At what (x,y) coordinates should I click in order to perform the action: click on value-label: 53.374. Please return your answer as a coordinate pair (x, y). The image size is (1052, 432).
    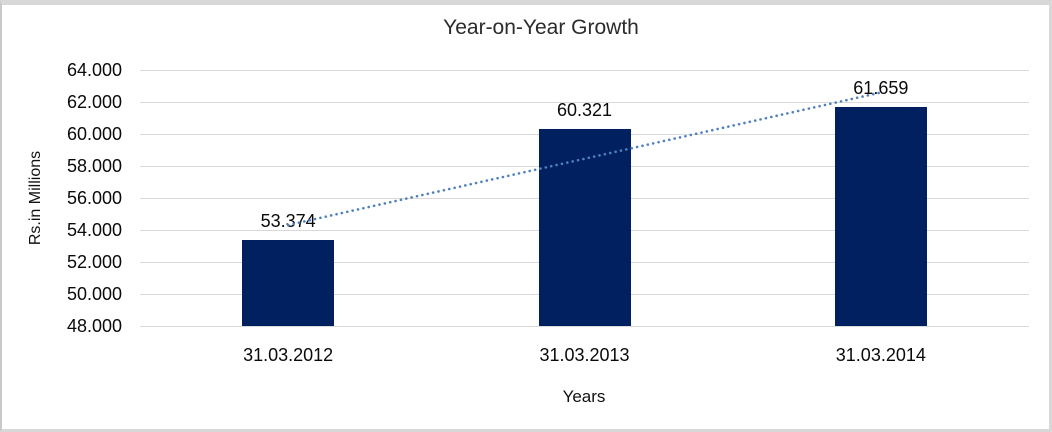
    Looking at the image, I should click on (288, 221).